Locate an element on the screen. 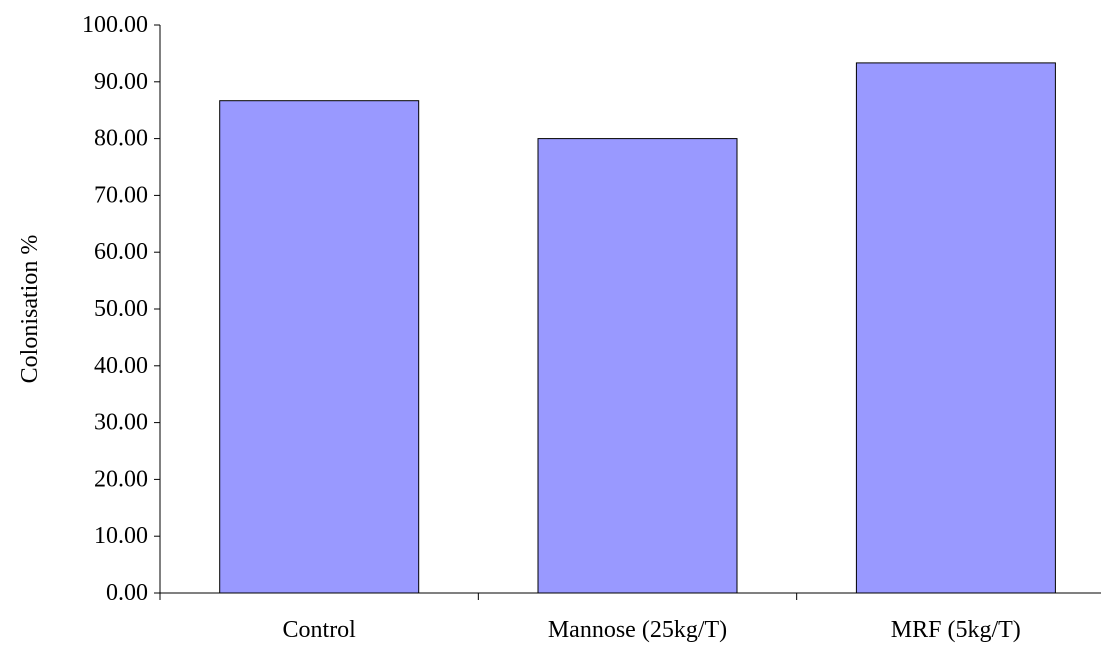 This screenshot has width=1101, height=650. y-tick-label: 90.00 is located at coordinates (121, 82).